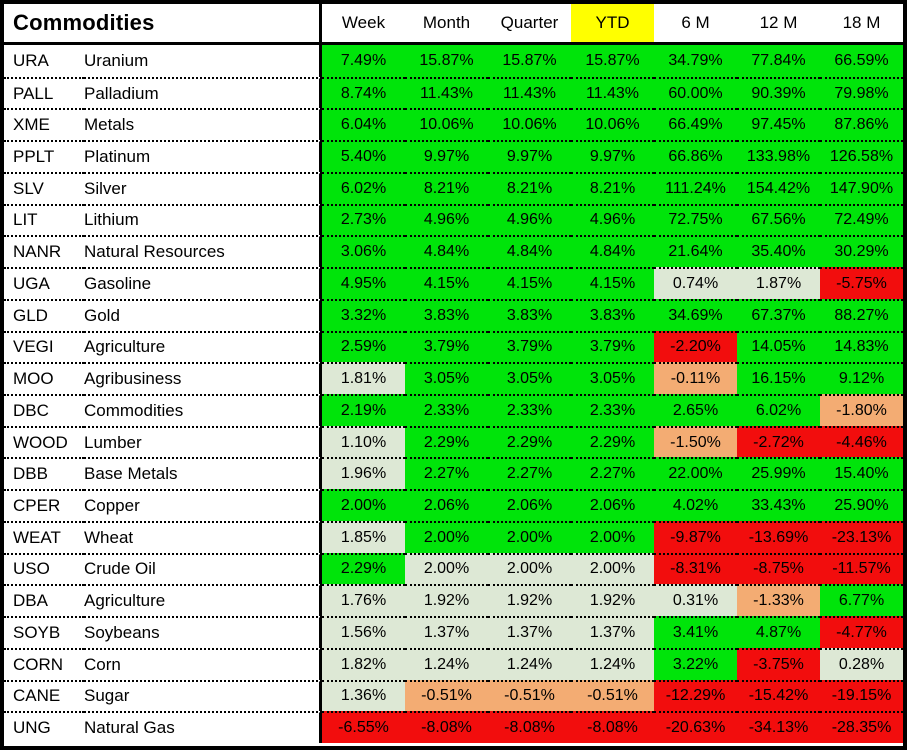  I want to click on value-cell: -2.72%, so click(778, 441).